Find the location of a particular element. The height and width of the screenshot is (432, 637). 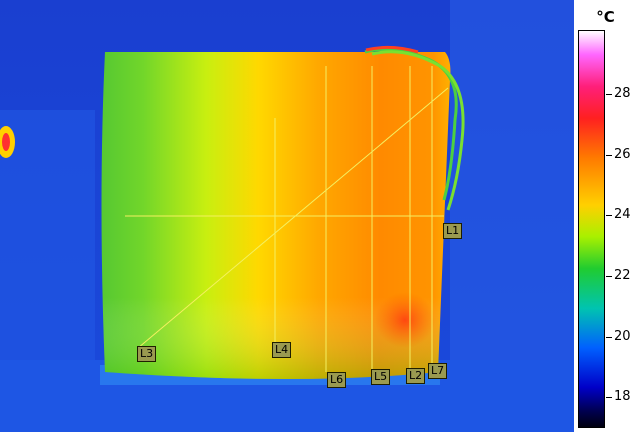

color-bar is located at coordinates (591, 229).